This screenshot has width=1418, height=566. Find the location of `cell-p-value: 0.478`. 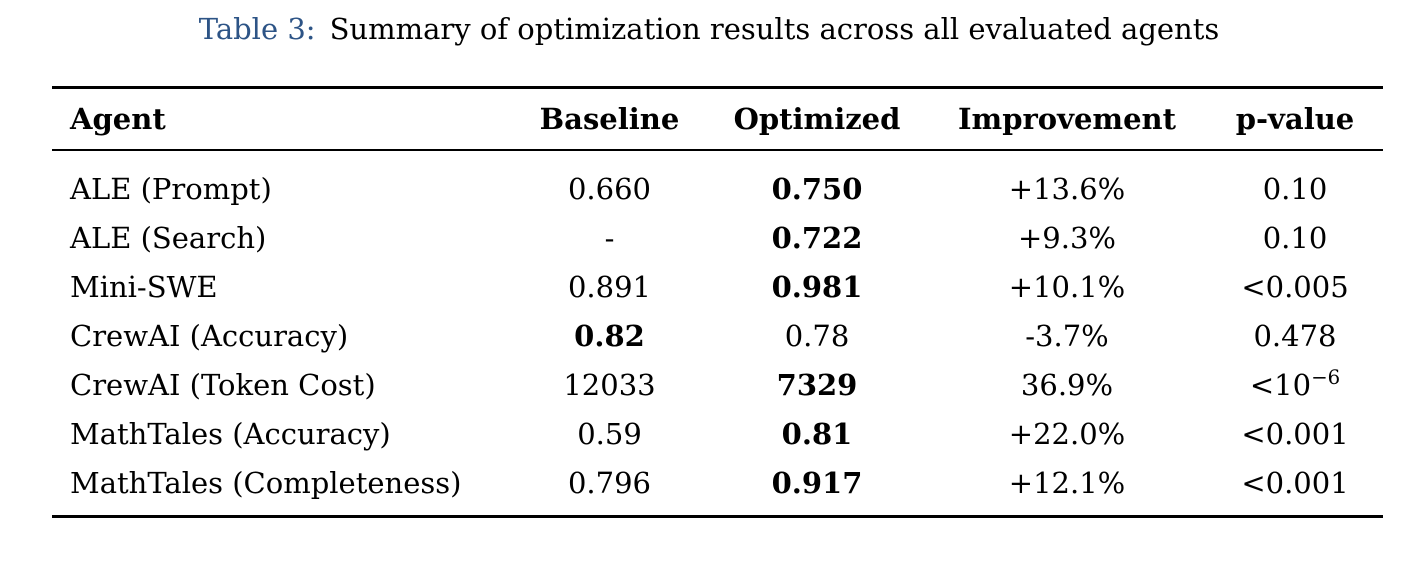

cell-p-value: 0.478 is located at coordinates (1295, 335).